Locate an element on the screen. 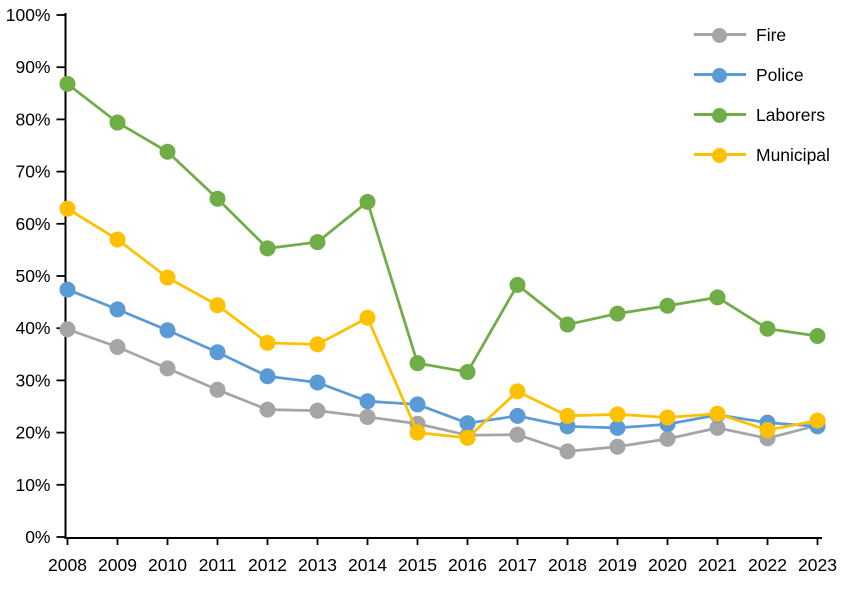 This screenshot has width=852, height=593. data-point-laborers-2012 is located at coordinates (267, 248).